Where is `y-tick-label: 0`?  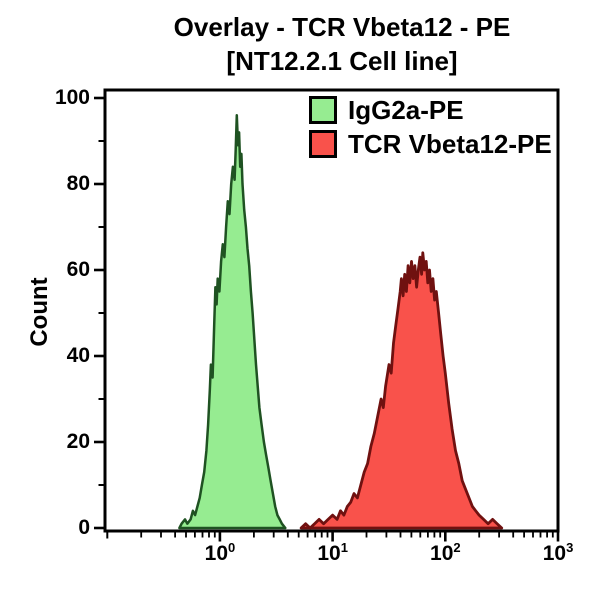 y-tick-label: 0 is located at coordinates (84, 527).